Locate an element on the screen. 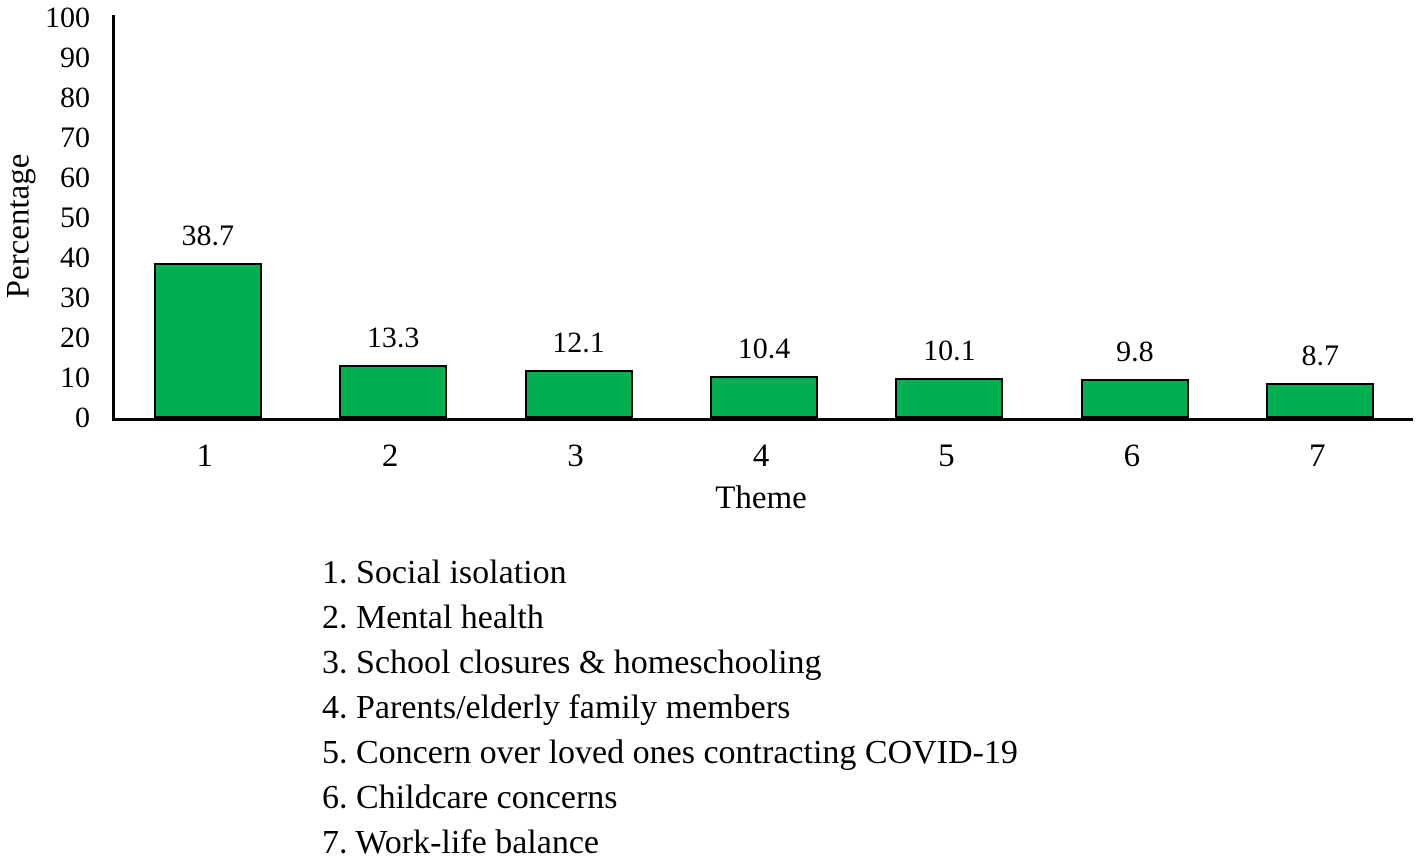 The width and height of the screenshot is (1417, 861). y-axis-ticks: 0 10 20 30 40 50 60 70 80 90 100 is located at coordinates (45, 217).